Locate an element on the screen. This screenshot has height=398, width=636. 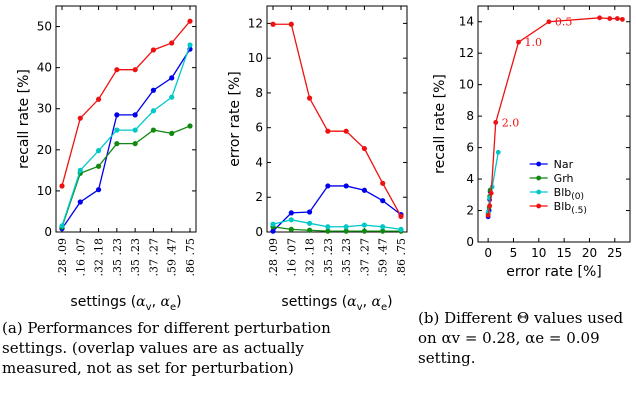
recall-chart-ytick-label: 40 is located at coordinates (44, 68).